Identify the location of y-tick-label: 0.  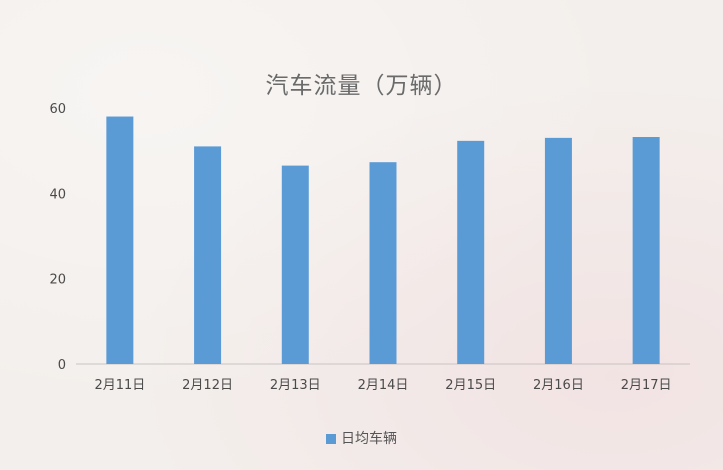
(62, 365).